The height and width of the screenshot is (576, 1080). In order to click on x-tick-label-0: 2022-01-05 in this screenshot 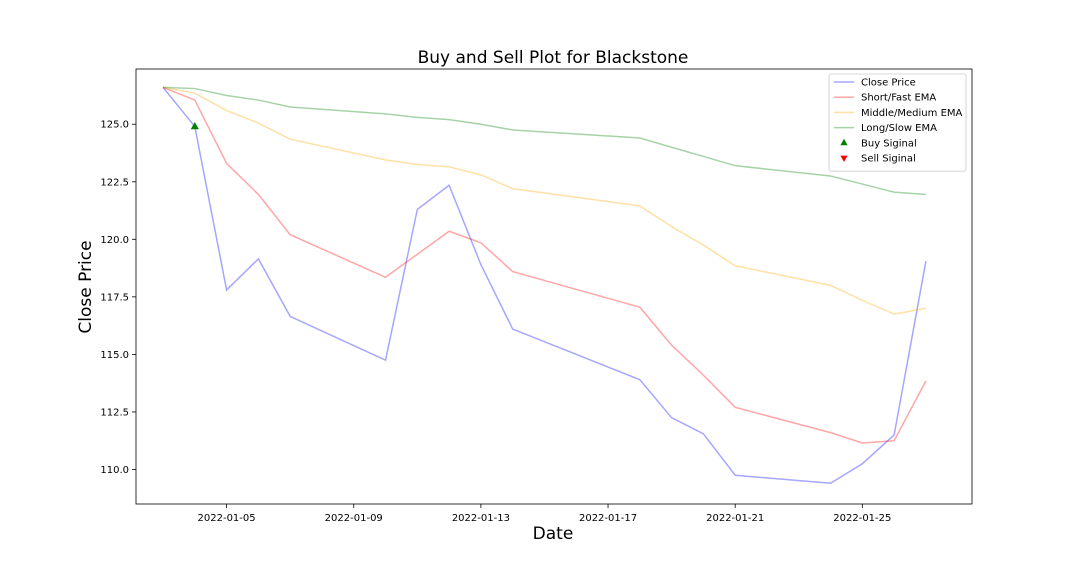, I will do `click(227, 518)`.